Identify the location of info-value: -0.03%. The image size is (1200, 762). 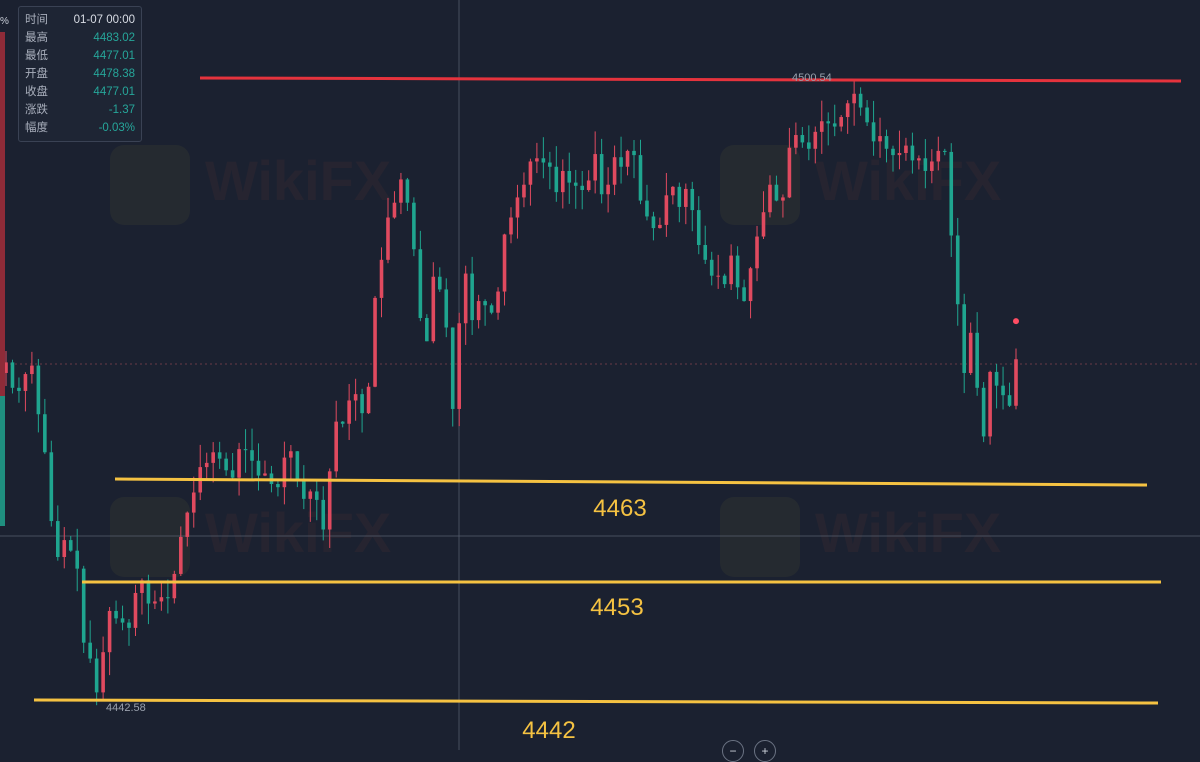
(116, 128).